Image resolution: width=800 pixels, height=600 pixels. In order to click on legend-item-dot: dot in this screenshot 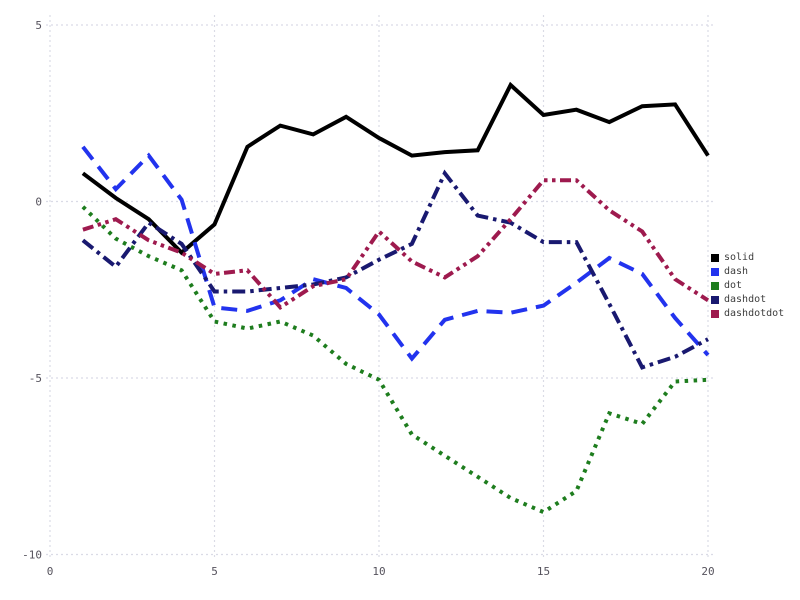, I will do `click(747, 286)`.